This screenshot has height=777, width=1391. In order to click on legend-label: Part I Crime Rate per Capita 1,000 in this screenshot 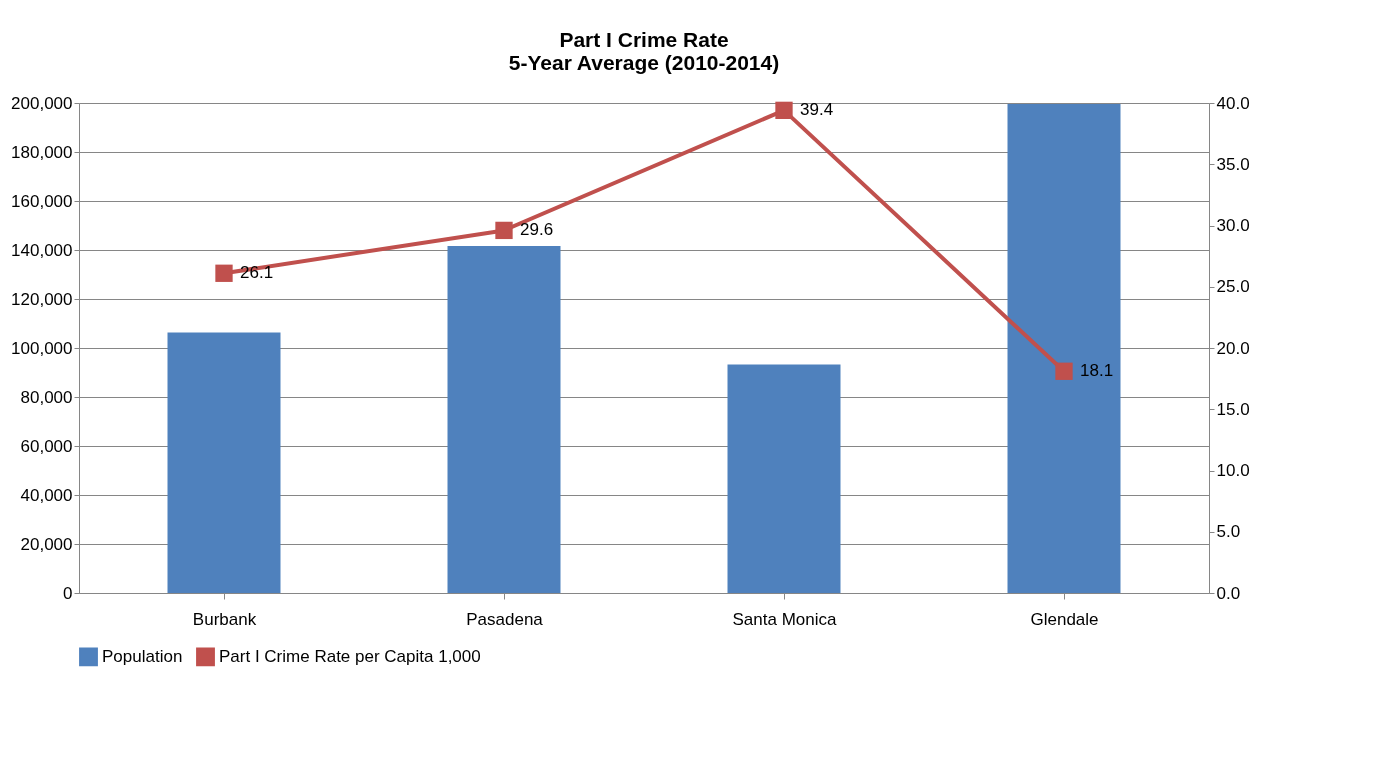, I will do `click(350, 656)`.